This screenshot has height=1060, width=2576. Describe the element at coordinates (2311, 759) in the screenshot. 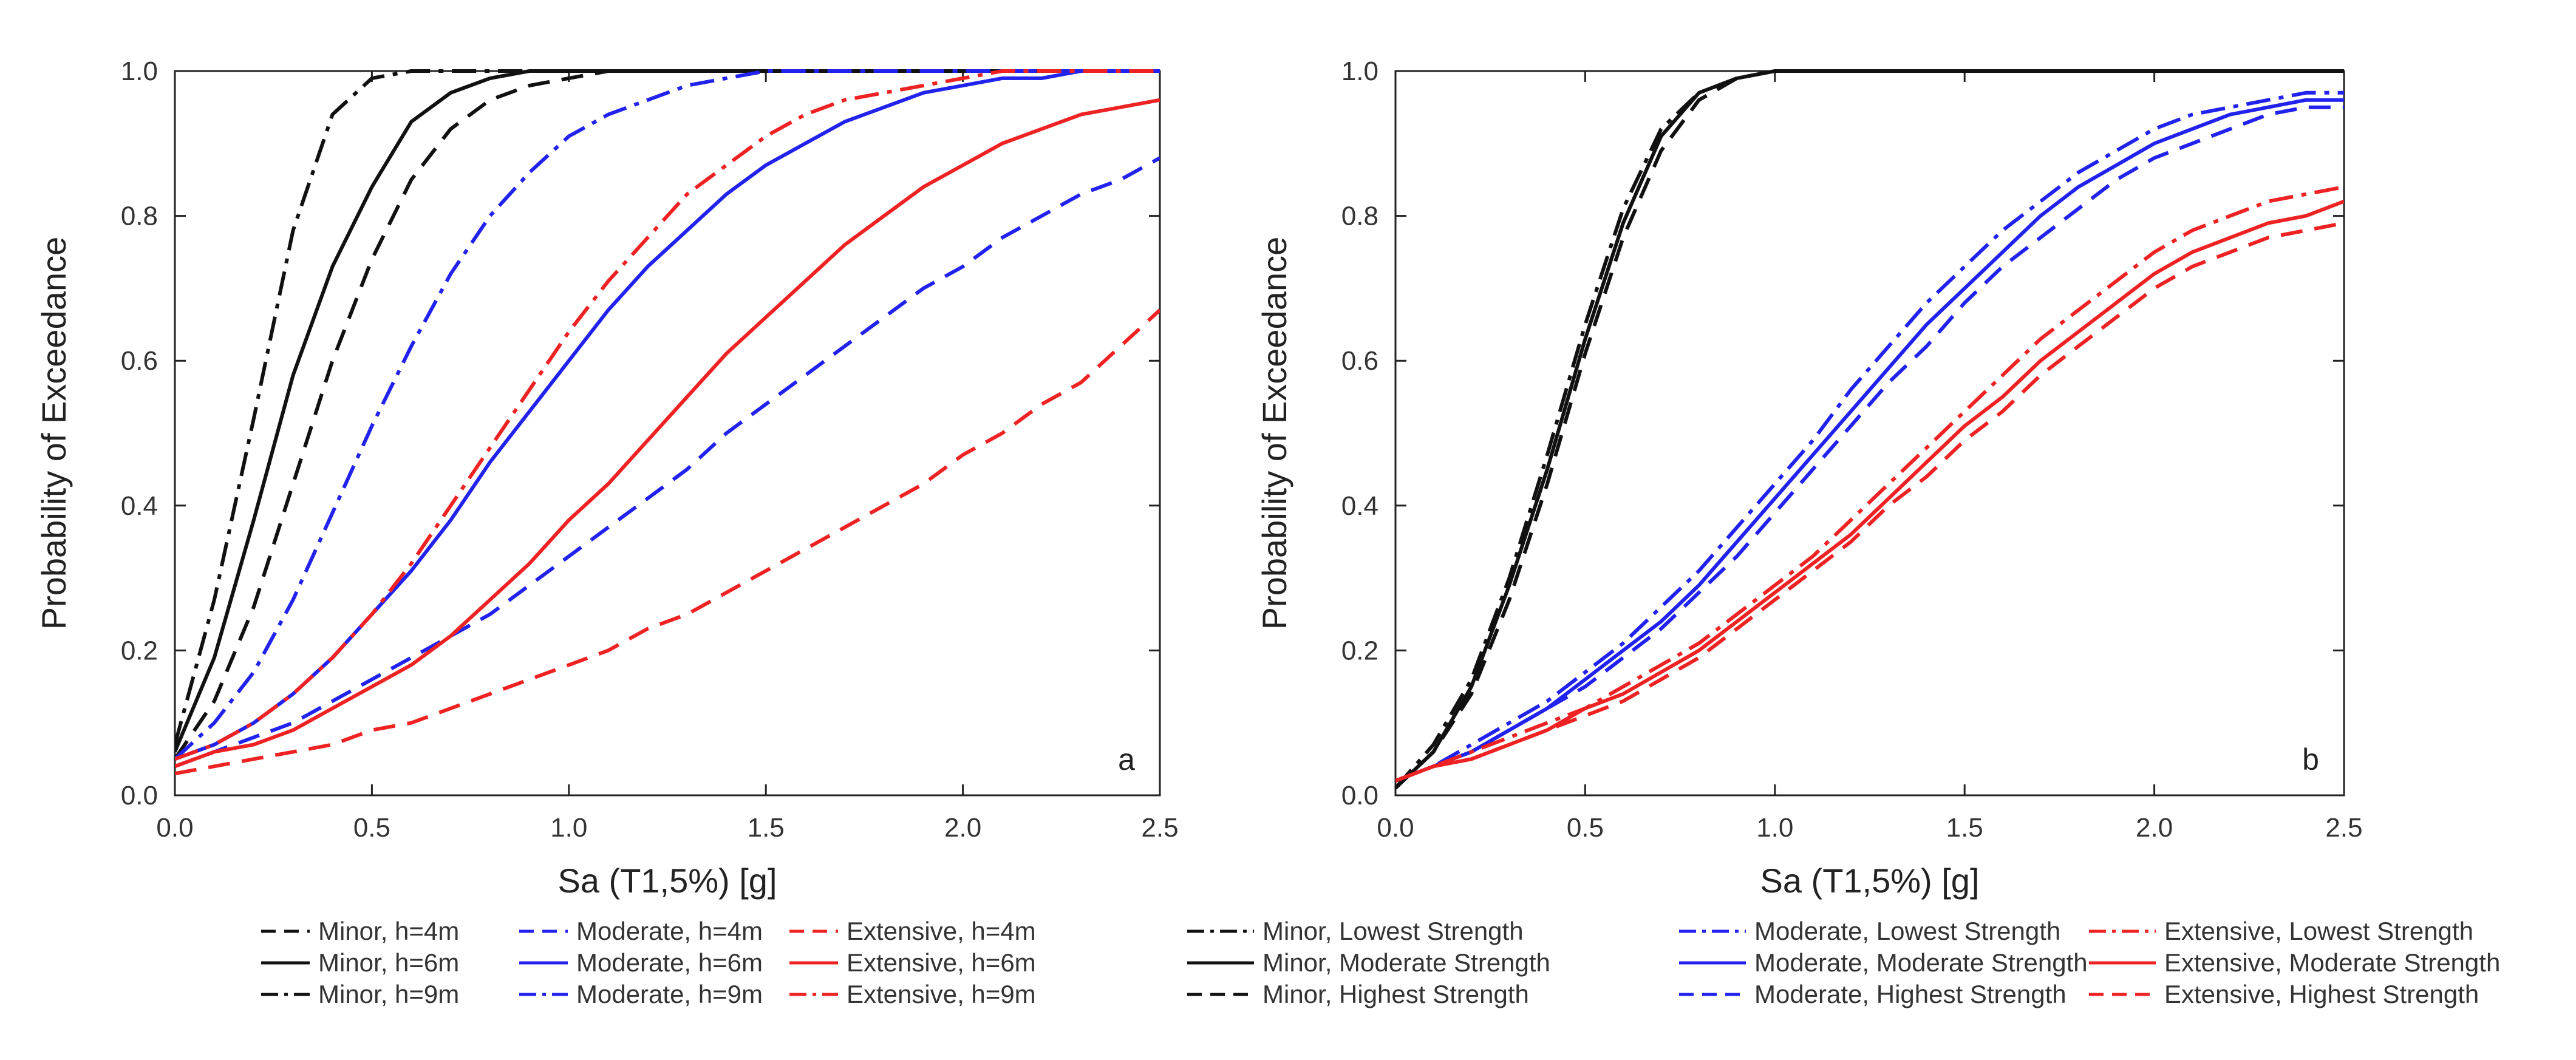

I see `panel-label: b` at that location.